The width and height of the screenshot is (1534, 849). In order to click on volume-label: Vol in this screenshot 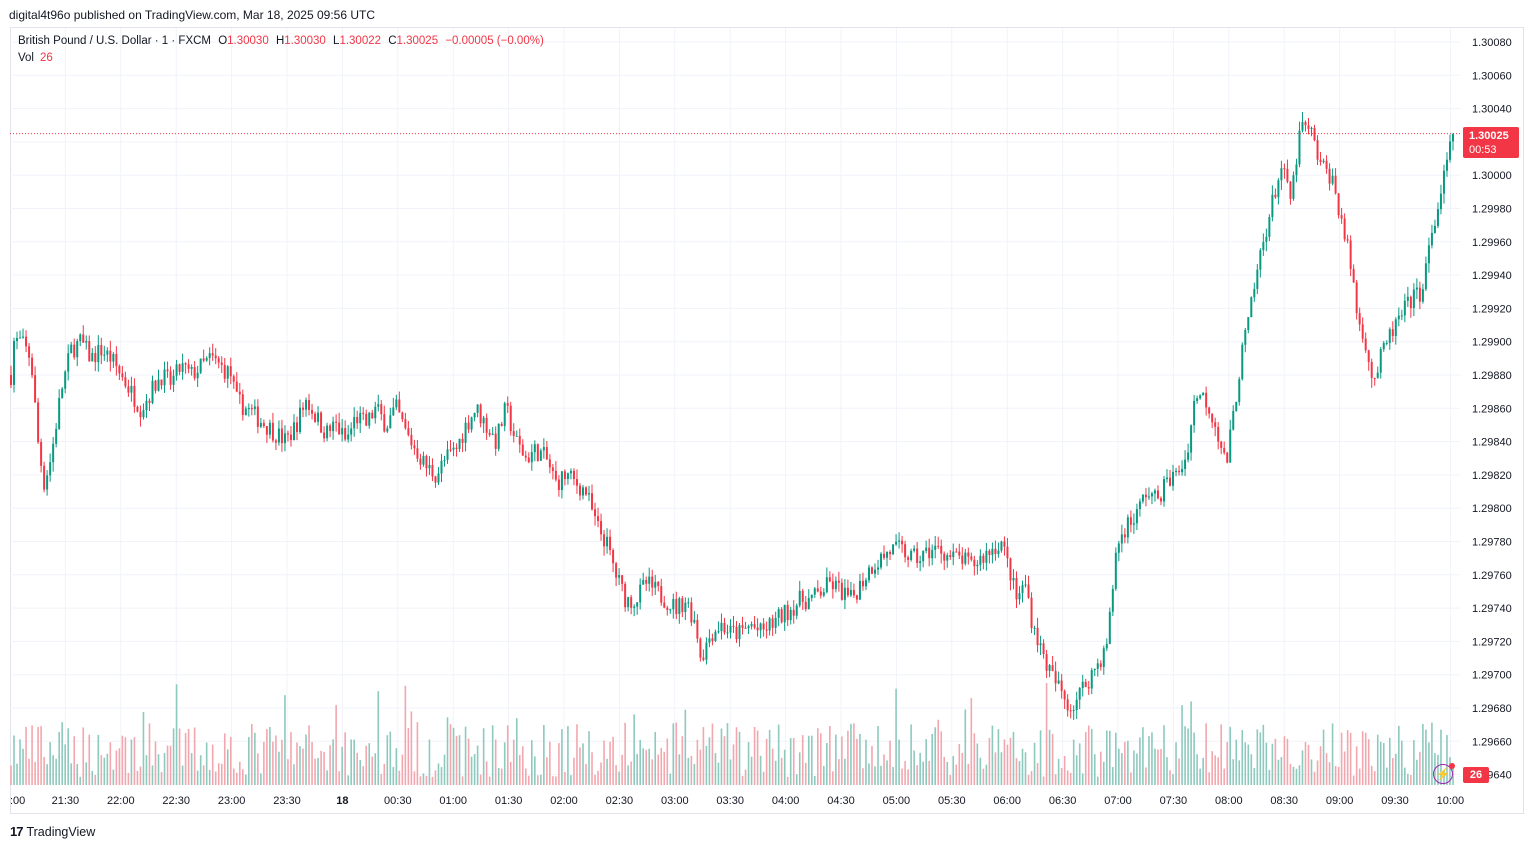, I will do `click(26, 58)`.